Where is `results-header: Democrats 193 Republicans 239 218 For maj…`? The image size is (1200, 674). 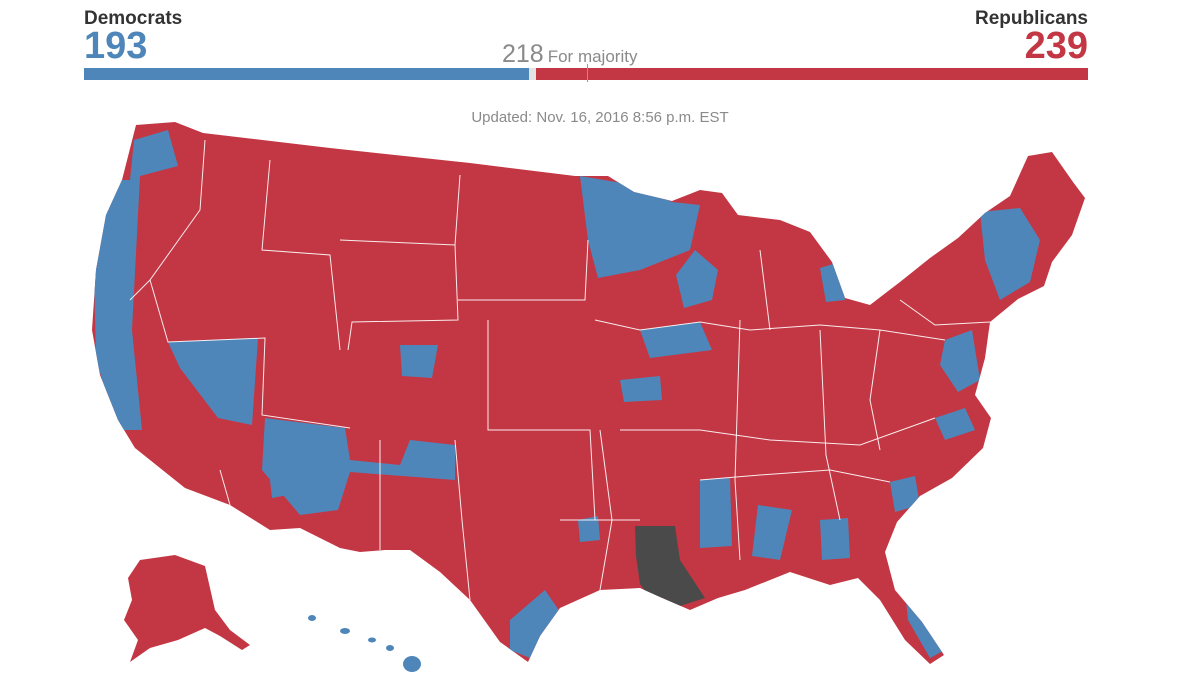
results-header: Democrats 193 Republicans 239 218 For maj… is located at coordinates (586, 43).